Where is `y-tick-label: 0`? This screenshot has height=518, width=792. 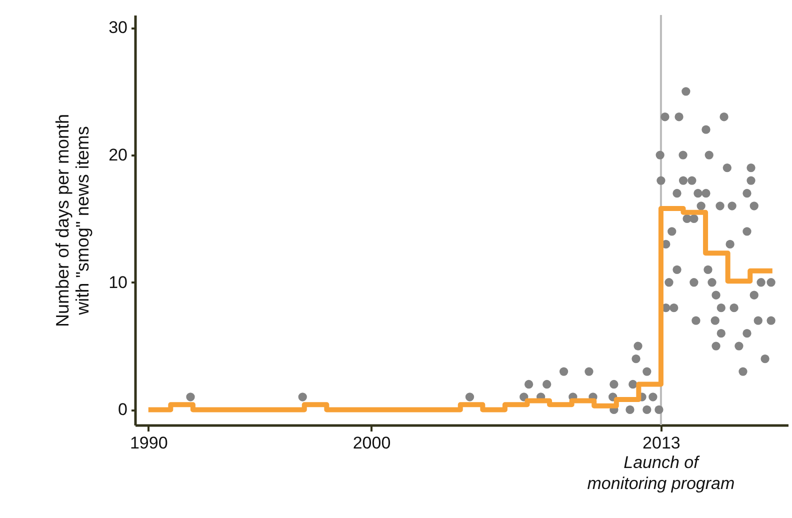
y-tick-label: 0 is located at coordinates (123, 410).